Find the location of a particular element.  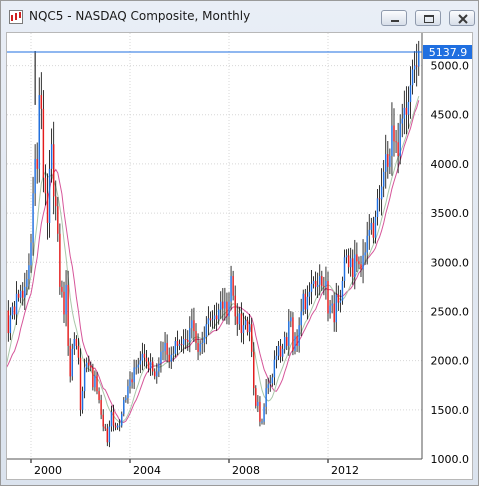

last-price-label: 5137.9 is located at coordinates (448, 52).